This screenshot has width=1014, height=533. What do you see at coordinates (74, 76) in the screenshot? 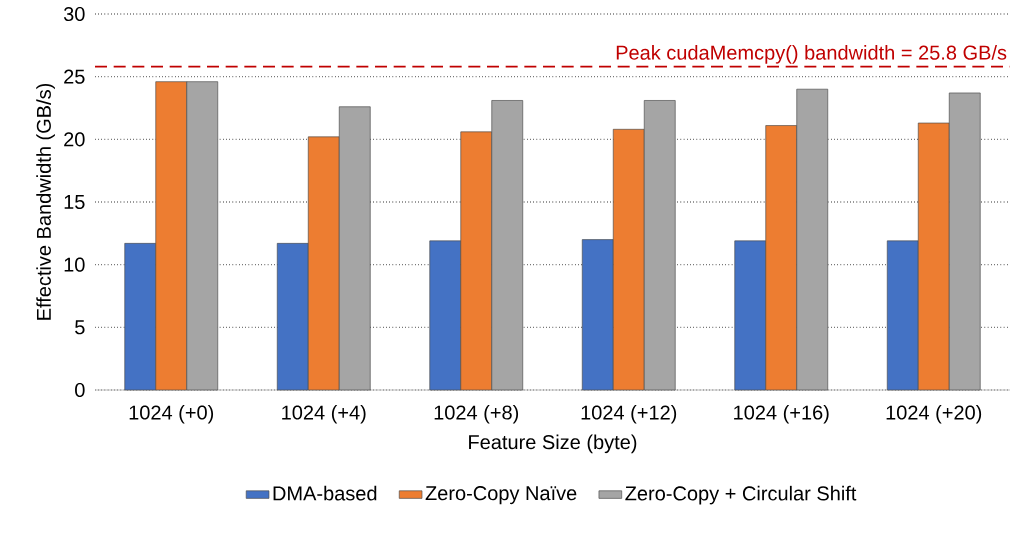
I see `y-tick-label: 25` at bounding box center [74, 76].